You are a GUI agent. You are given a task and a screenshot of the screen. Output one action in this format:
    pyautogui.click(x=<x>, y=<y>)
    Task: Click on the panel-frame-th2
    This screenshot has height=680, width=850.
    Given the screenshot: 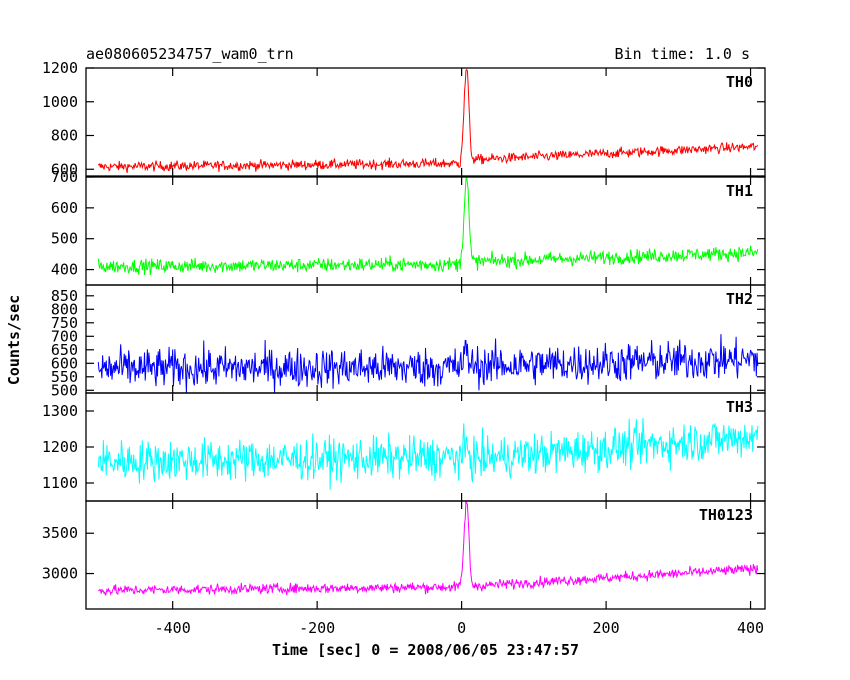 What is the action you would take?
    pyautogui.click(x=425, y=339)
    